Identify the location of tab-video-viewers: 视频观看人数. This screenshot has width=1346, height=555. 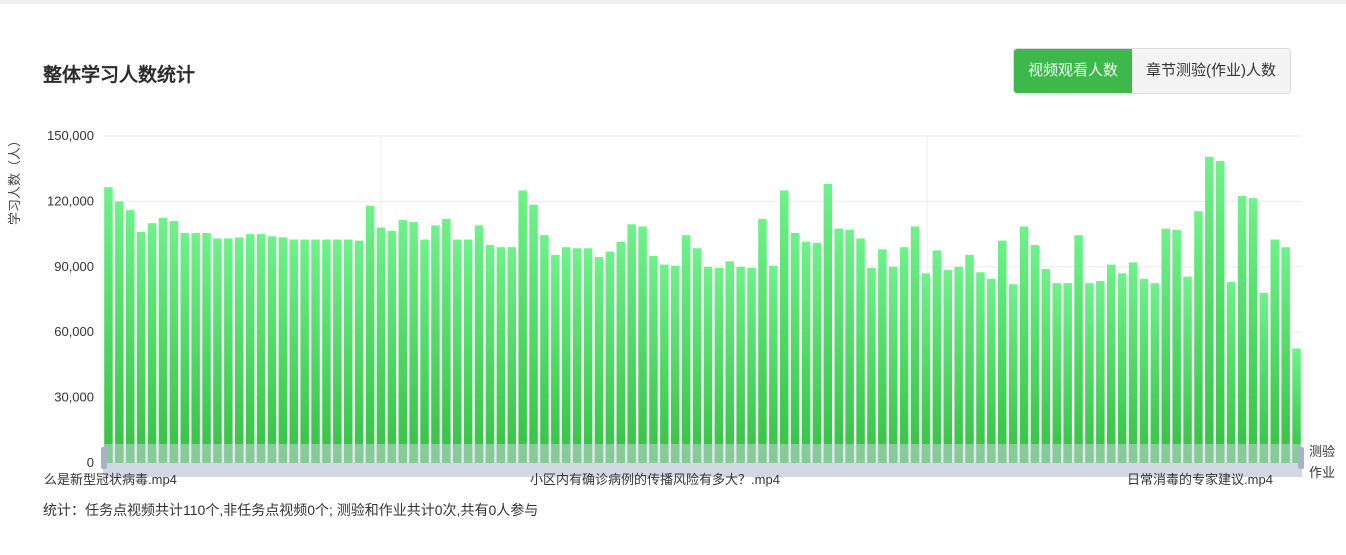
(1073, 71).